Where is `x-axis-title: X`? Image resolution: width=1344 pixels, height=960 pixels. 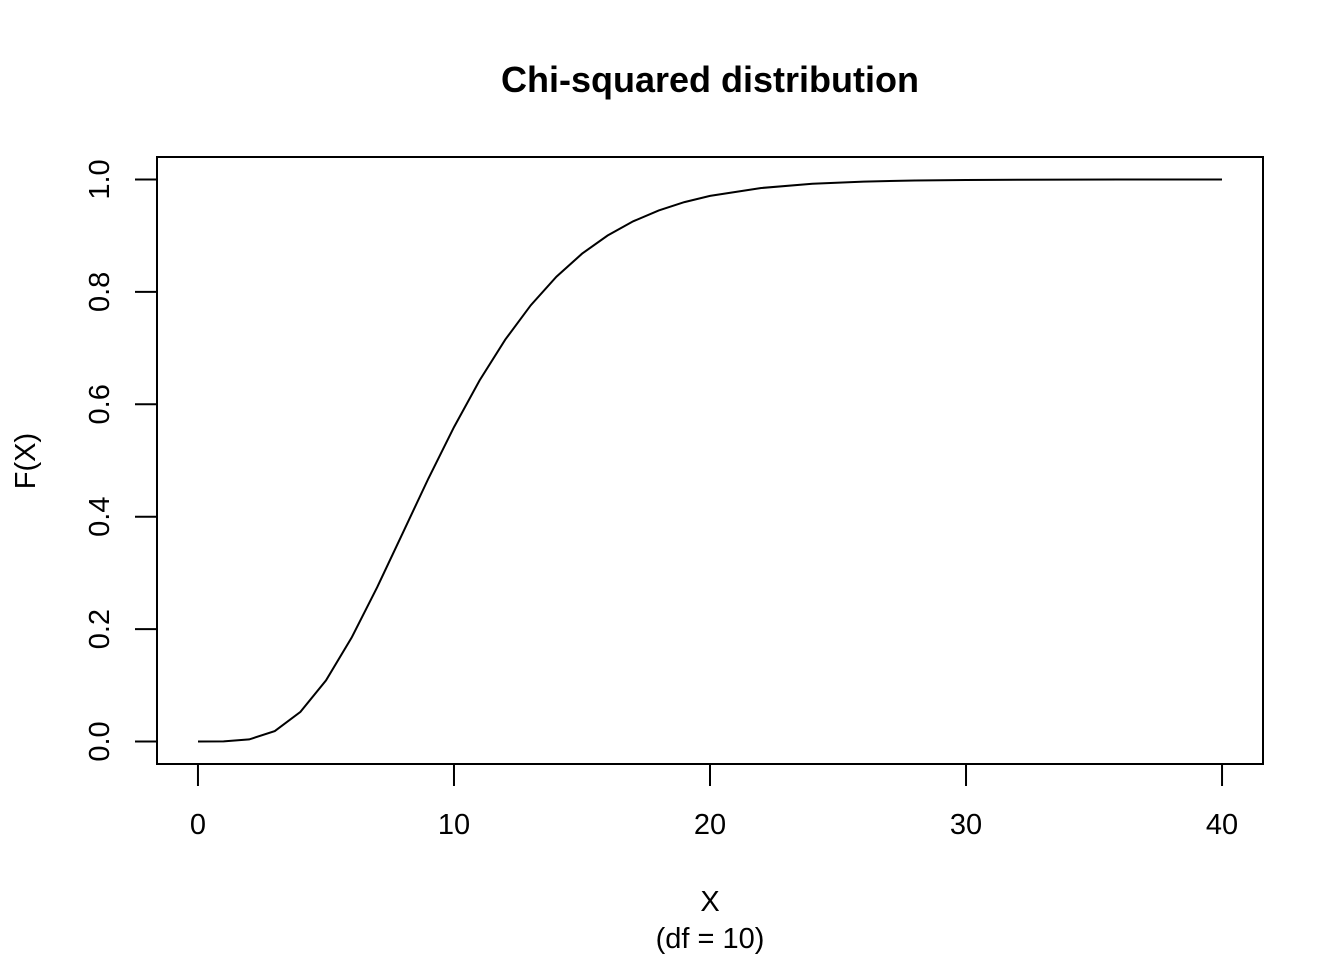
x-axis-title: X is located at coordinates (709, 902).